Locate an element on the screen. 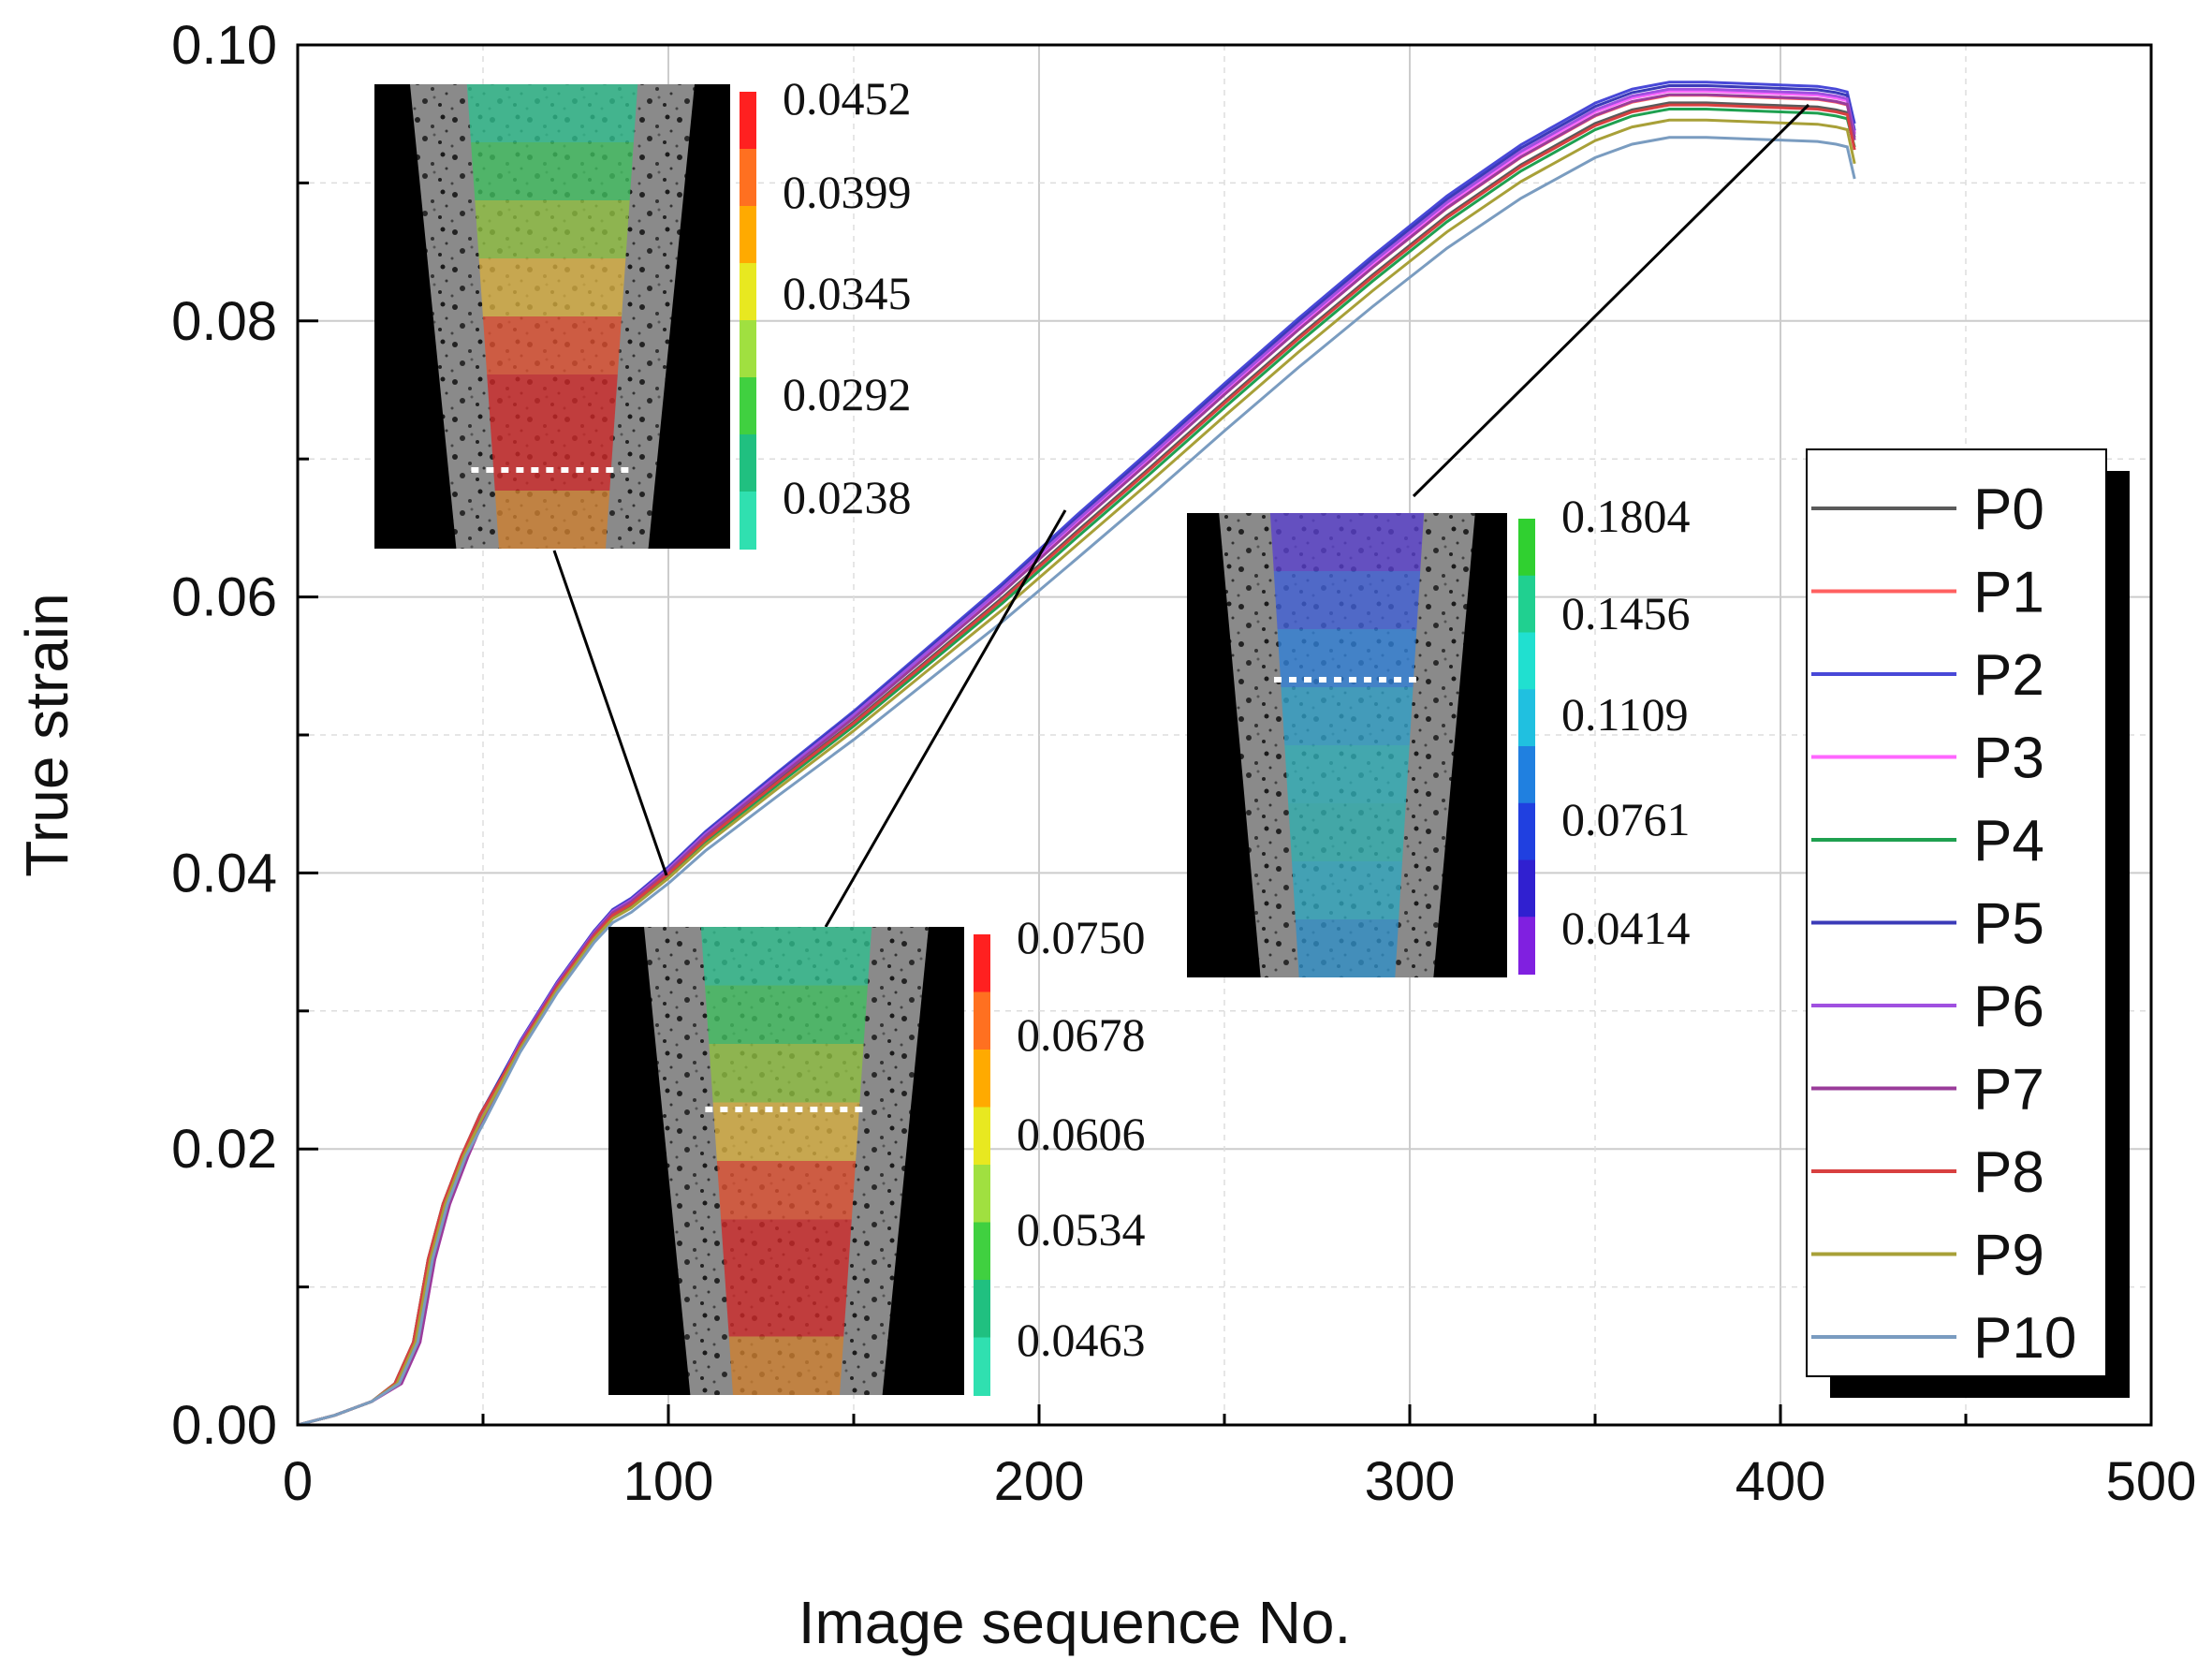 The image size is (2212, 1674). colorbar-label: 0.0238 is located at coordinates (847, 497).